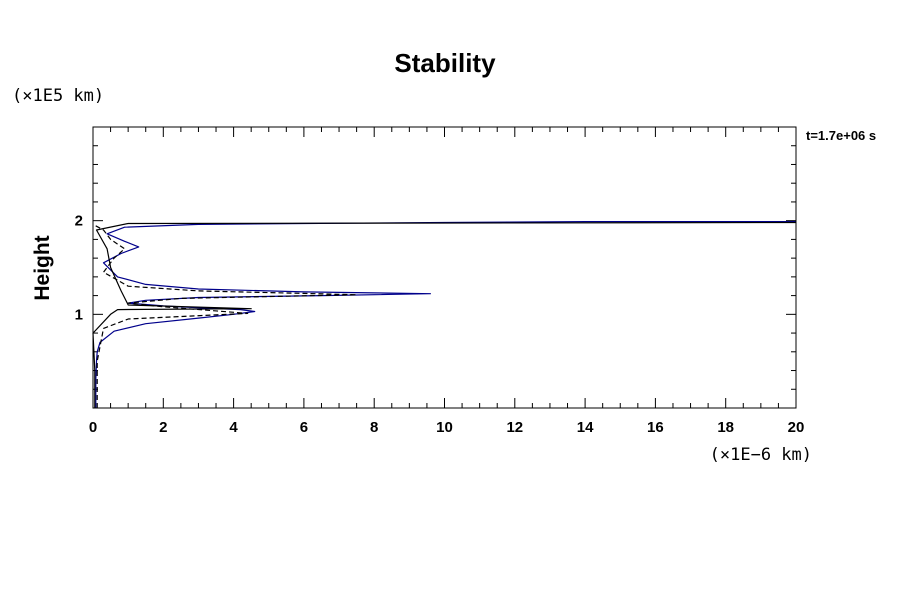  Describe the element at coordinates (585, 427) in the screenshot. I see `x-tick-label: 14` at that location.